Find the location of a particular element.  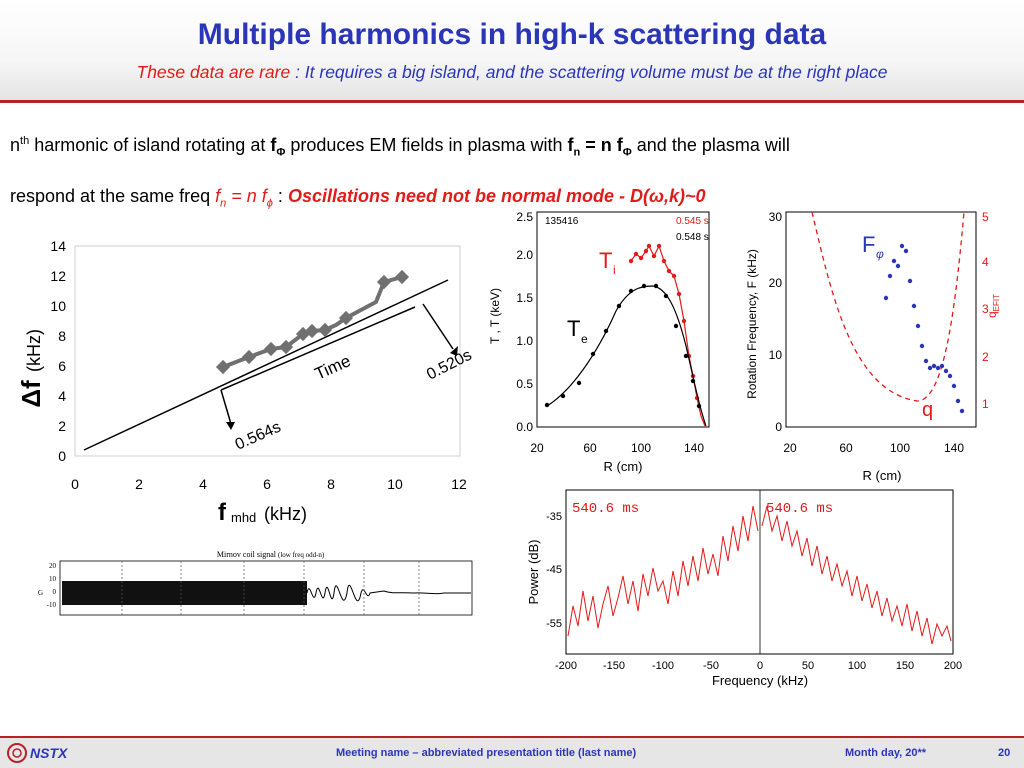

rotation-yticks: 0 10 20 30 is located at coordinates (776, 322).